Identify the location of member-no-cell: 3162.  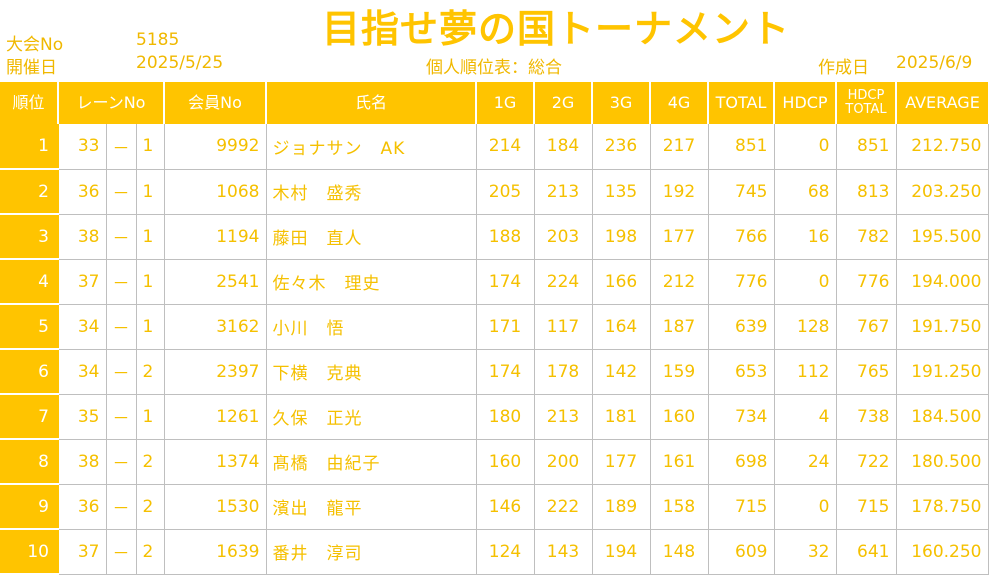
(215, 327).